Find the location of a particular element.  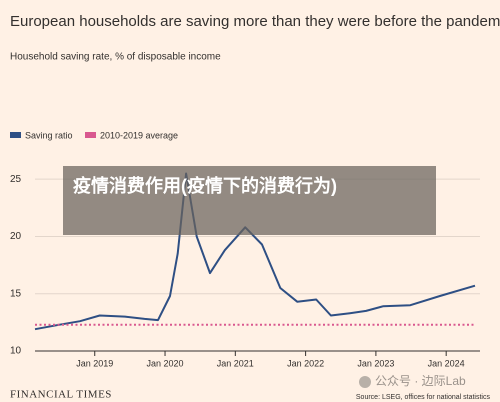

x-tick-label: Jan 2019 is located at coordinates (94, 363).